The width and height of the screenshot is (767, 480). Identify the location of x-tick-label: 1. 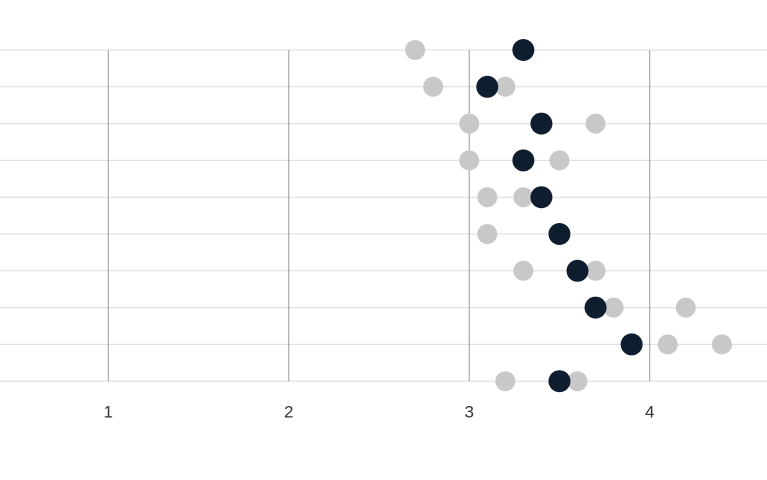
(108, 412).